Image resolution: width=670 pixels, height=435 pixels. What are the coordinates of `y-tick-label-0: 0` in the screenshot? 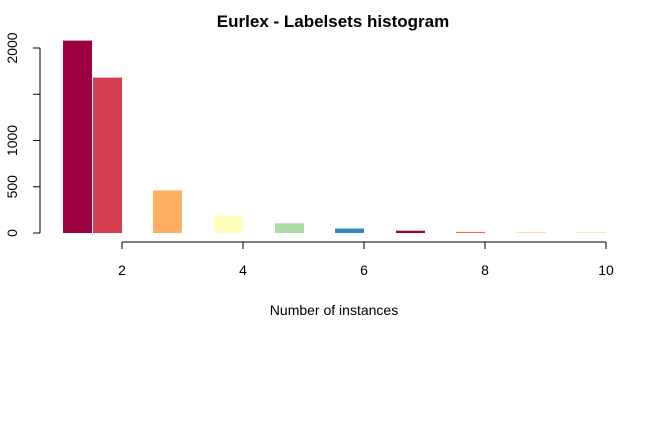 It's located at (12, 233).